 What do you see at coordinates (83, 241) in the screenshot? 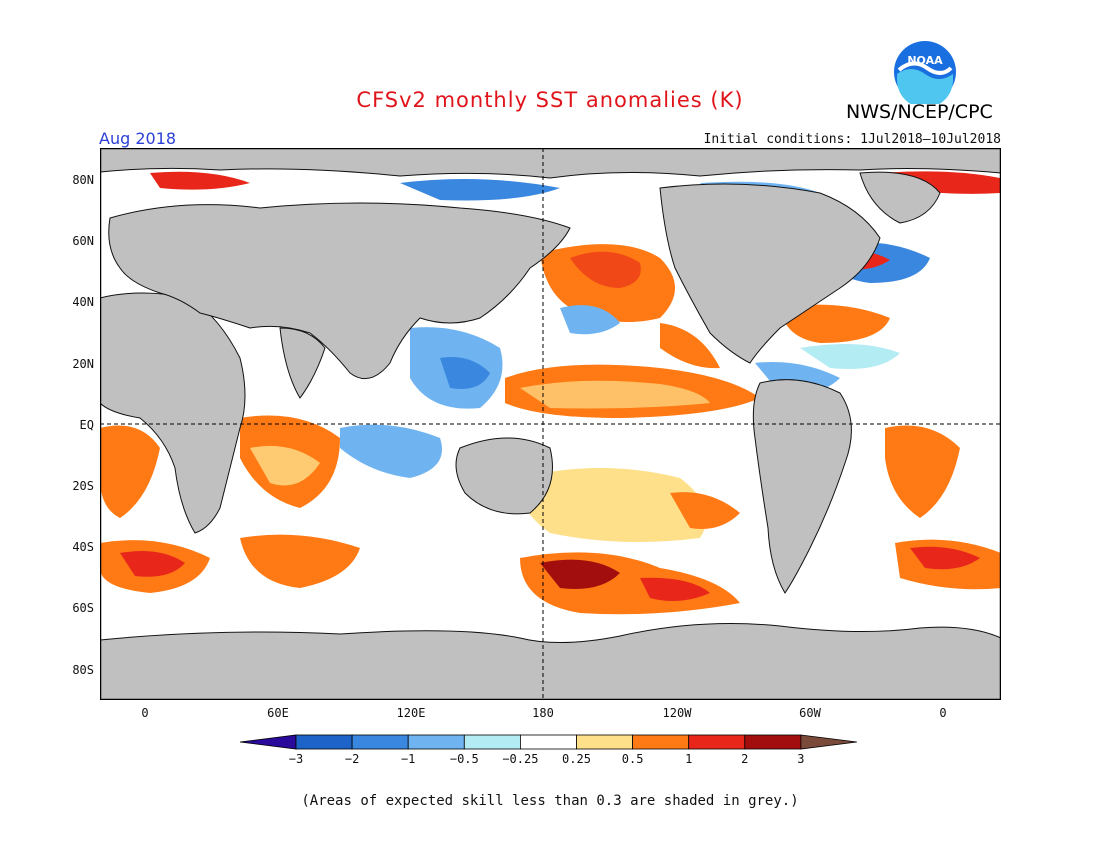
I see `lat-label-60n: 60N` at bounding box center [83, 241].